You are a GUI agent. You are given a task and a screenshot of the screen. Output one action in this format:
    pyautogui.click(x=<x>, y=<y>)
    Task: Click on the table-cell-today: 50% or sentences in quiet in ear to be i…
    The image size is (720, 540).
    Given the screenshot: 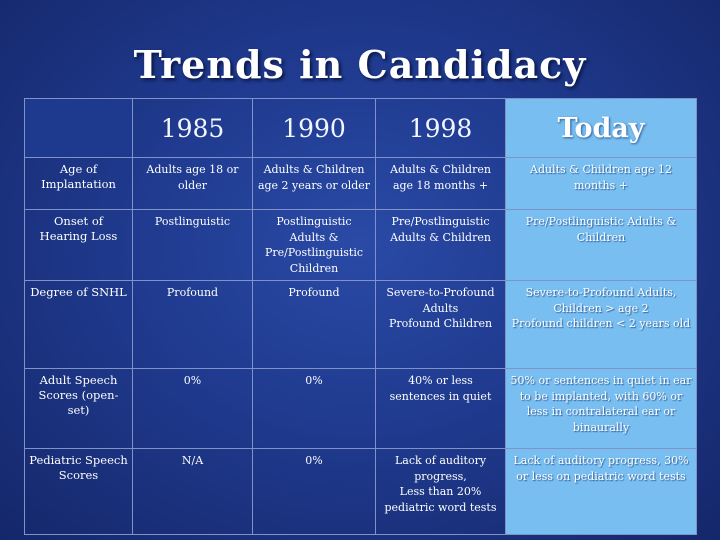 What is the action you would take?
    pyautogui.click(x=601, y=408)
    